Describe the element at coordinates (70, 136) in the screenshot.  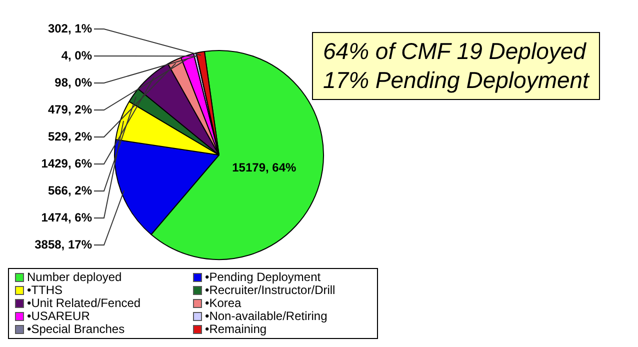
I see `data-label: 529, 2%` at that location.